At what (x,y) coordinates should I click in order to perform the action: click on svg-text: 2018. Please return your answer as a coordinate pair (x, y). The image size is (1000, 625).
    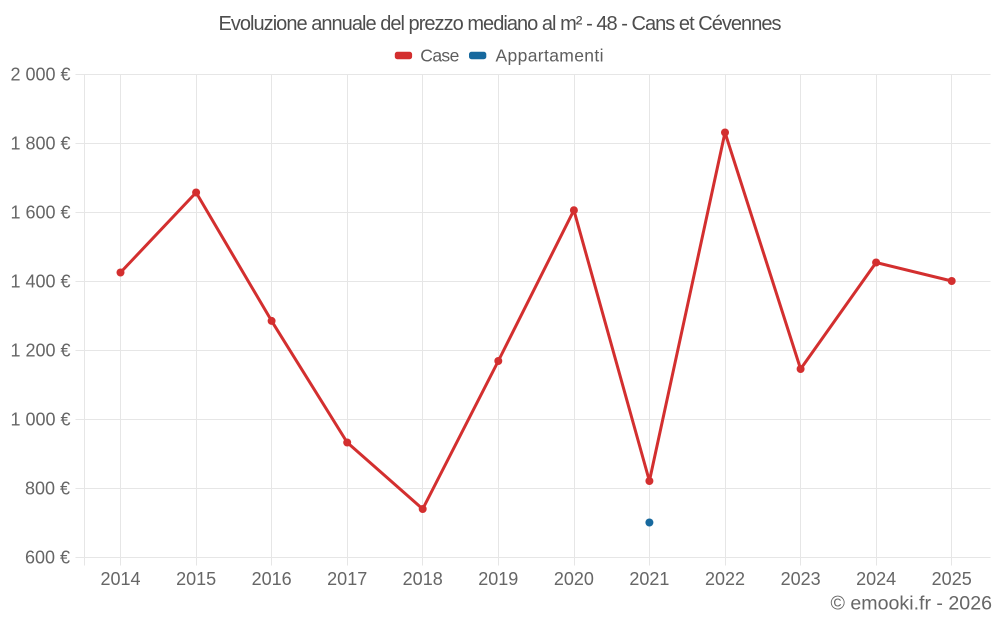
    Looking at the image, I should click on (423, 579).